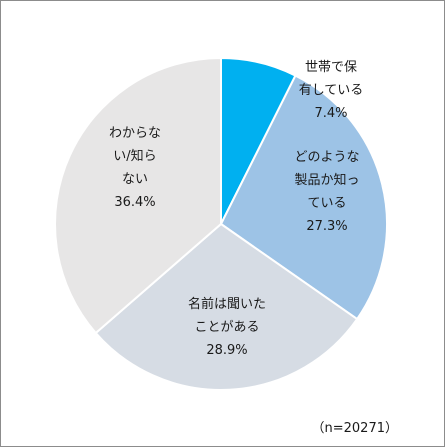 The width and height of the screenshot is (445, 447). I want to click on slice-label-3-line-1: 名前は聞いた, so click(227, 304).